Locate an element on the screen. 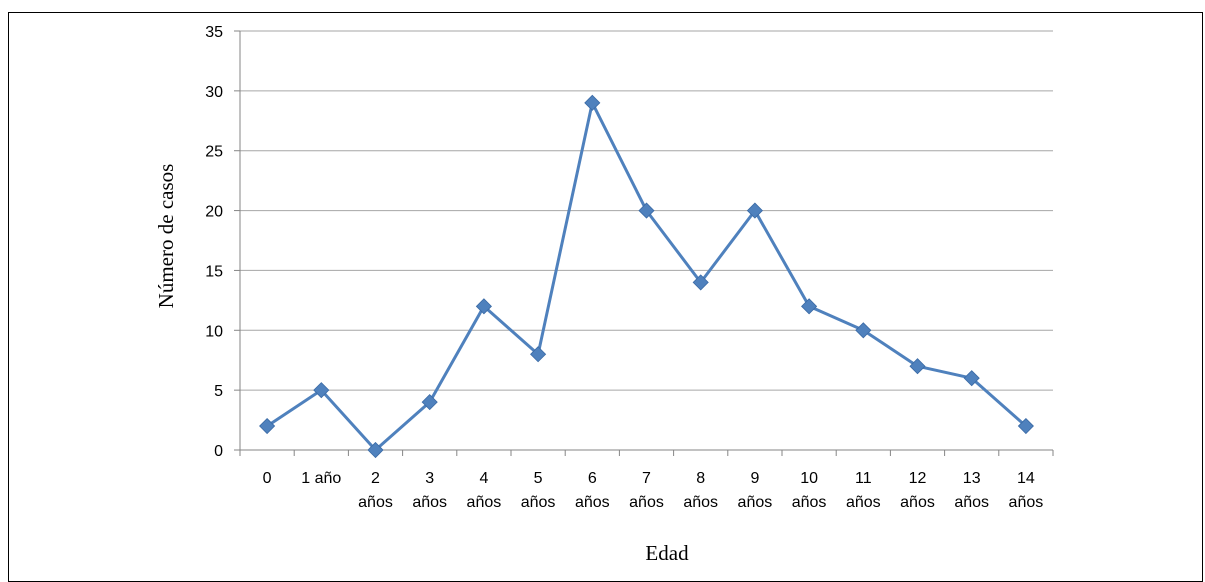  x-tick-label: 0 is located at coordinates (267, 478).